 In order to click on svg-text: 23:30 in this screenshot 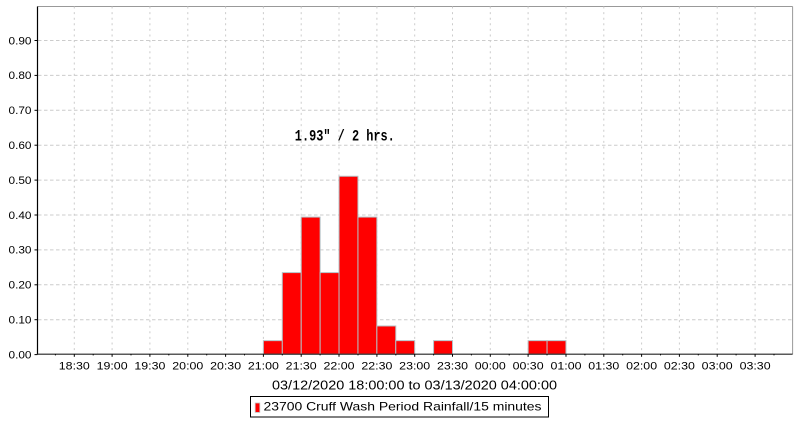, I will do `click(452, 367)`.